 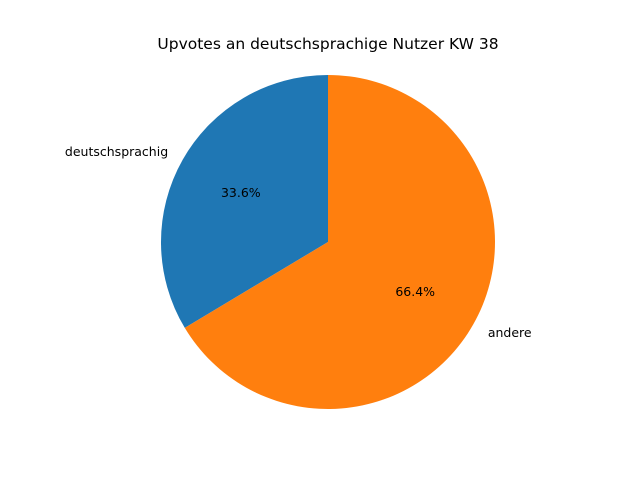 I want to click on slice-label-deutschsprachig: deutschsprachig, so click(x=116, y=151).